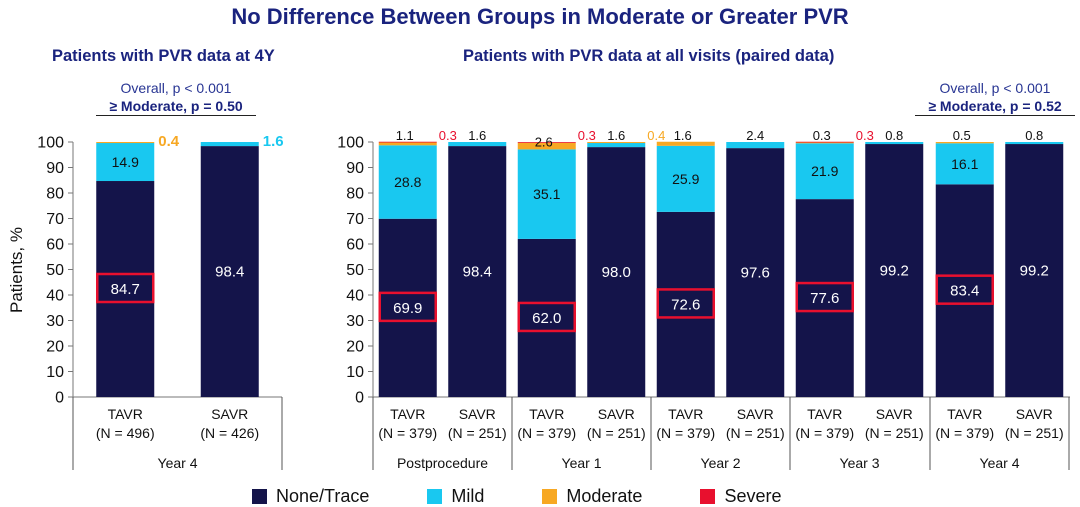 This screenshot has height=507, width=1080. What do you see at coordinates (964, 164) in the screenshot?
I see `bar-label-mild: 16.1` at bounding box center [964, 164].